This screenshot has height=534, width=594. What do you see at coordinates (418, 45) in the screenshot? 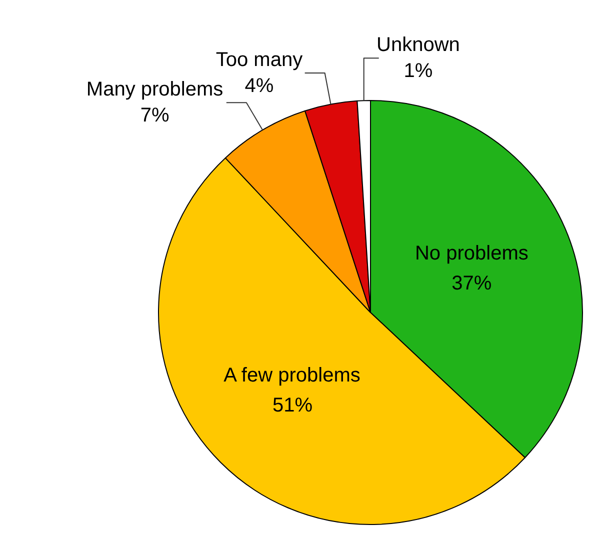
I see `slice-label: Unknown` at bounding box center [418, 45].